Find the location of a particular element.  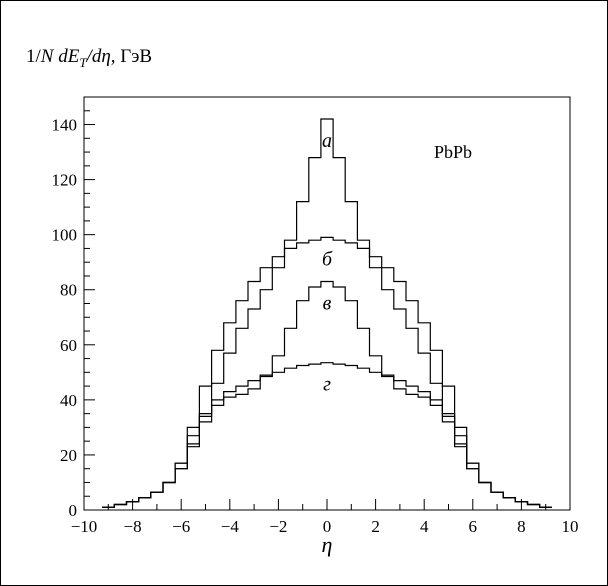

y-tick-label: 60 is located at coordinates (68, 345).